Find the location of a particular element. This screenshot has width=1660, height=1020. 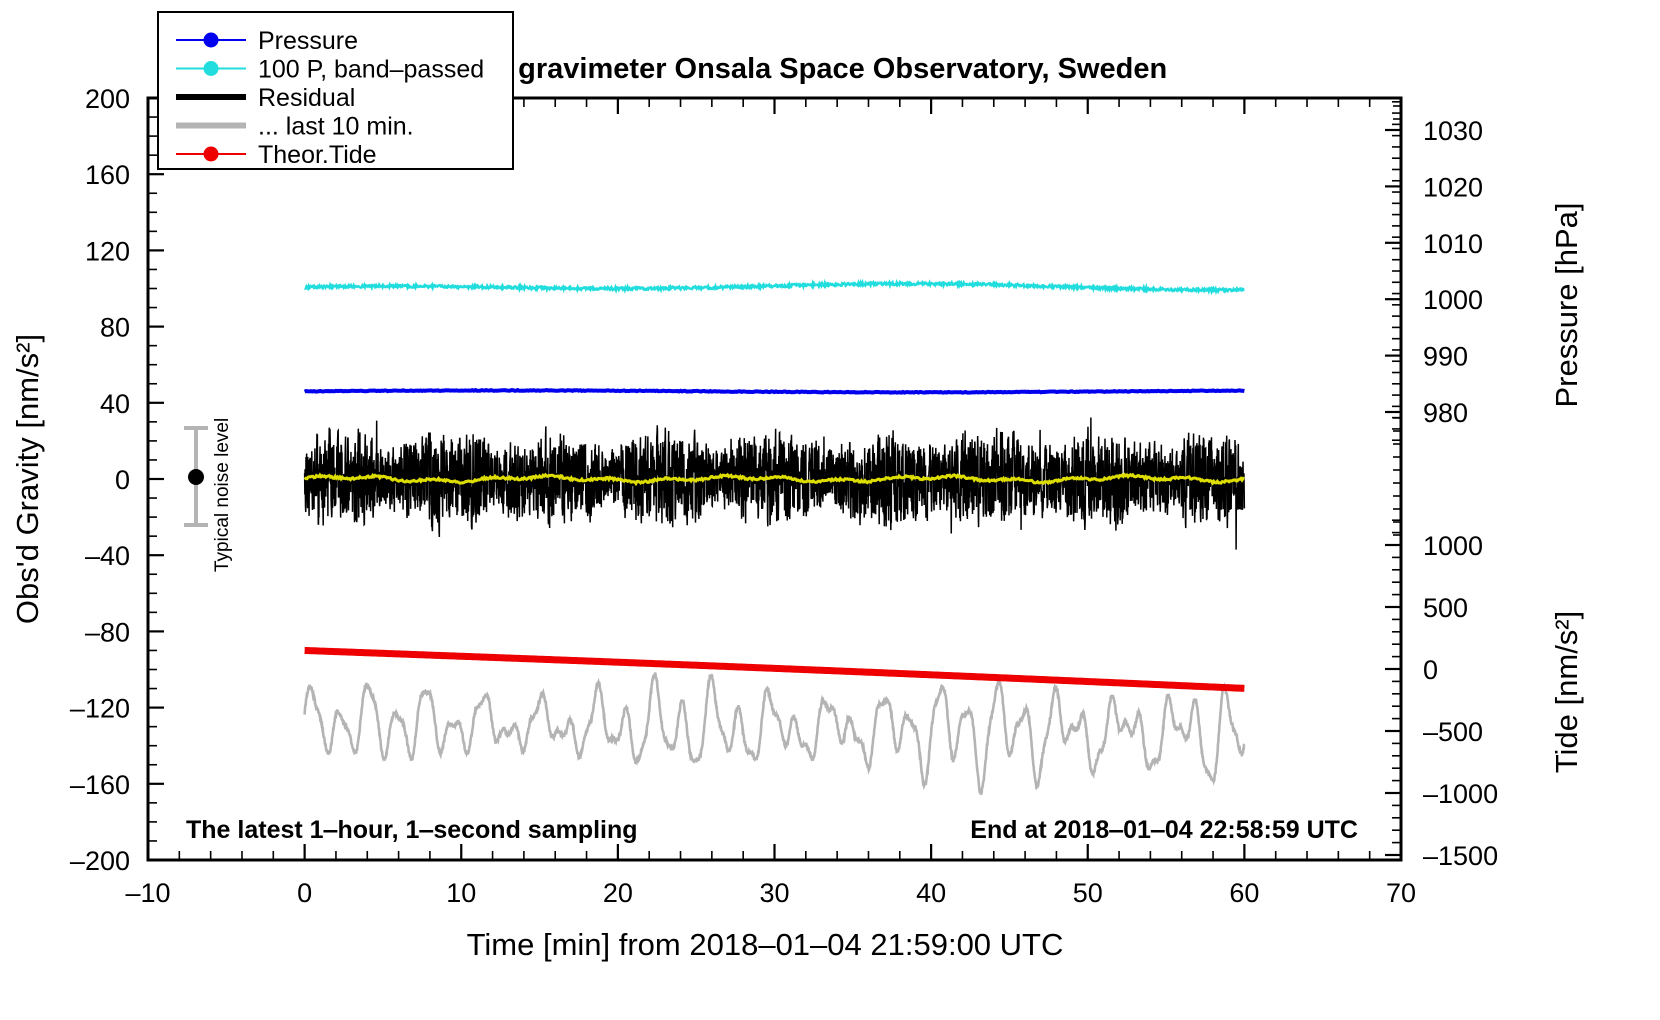

right-tide-tick-label: ‒500 is located at coordinates (1453, 732).